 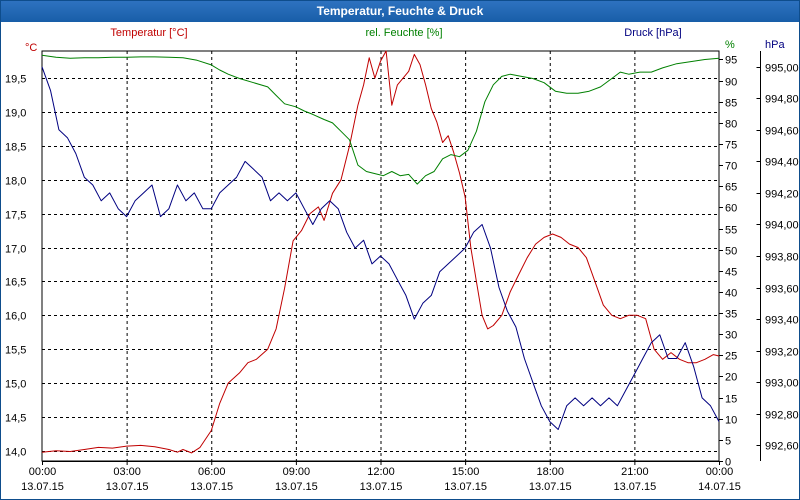 What do you see at coordinates (731, 252) in the screenshot?
I see `humidity-tick-label: 50` at bounding box center [731, 252].